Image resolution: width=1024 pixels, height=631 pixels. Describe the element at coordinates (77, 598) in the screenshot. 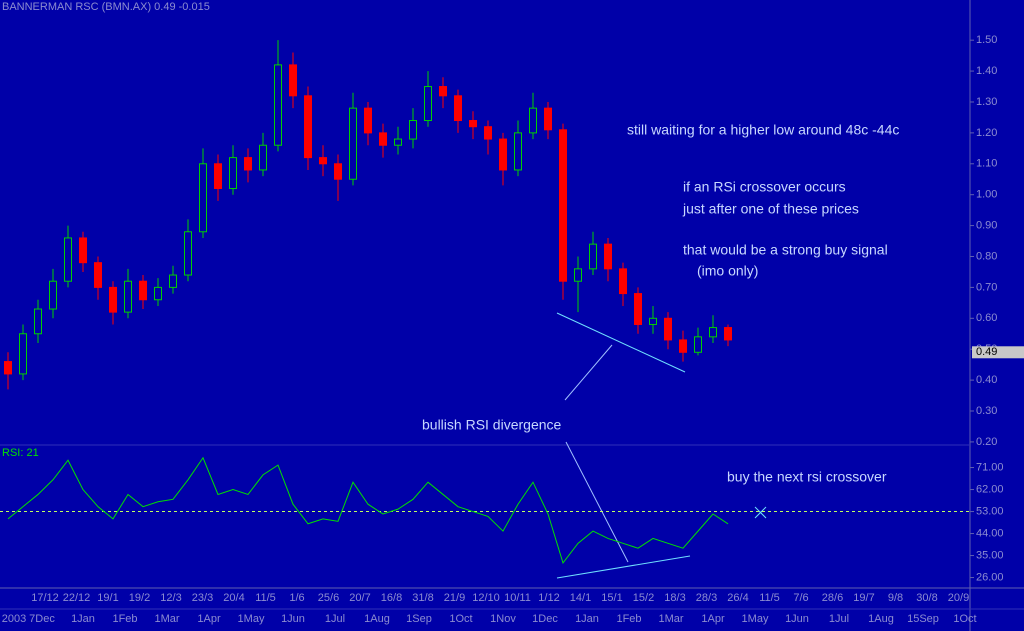

I see `x-tick-label: 22/12` at that location.